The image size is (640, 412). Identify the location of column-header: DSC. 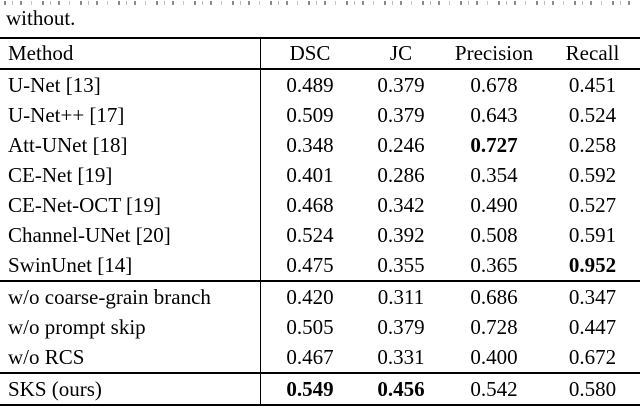
(310, 53).